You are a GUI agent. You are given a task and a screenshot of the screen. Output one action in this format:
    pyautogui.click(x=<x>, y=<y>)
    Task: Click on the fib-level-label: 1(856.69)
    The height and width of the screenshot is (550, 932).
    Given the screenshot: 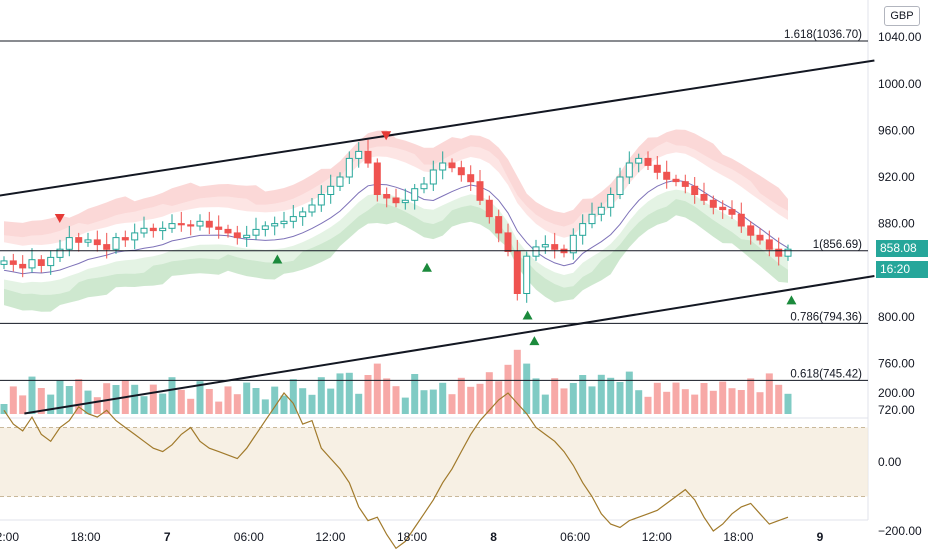 What is the action you would take?
    pyautogui.click(x=837, y=245)
    